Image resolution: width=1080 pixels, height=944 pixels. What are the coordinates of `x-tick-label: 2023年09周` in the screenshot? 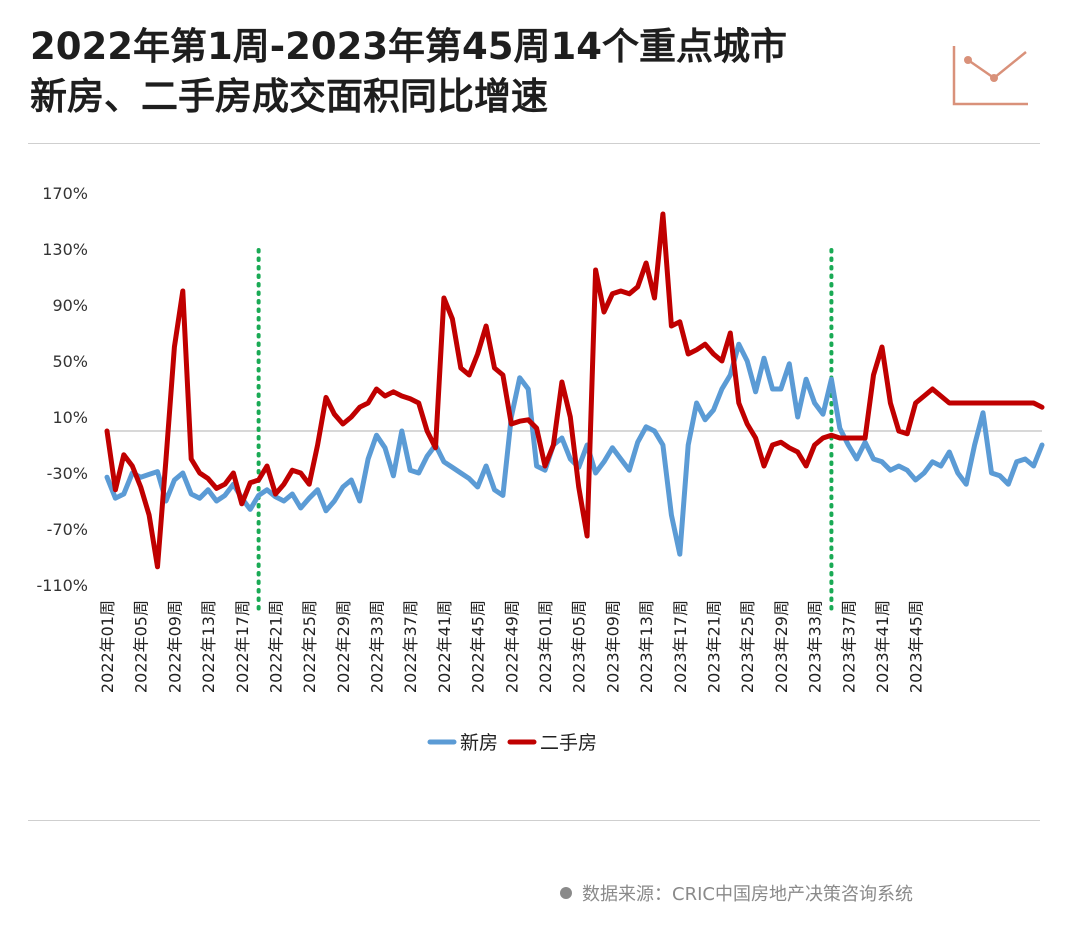 It's located at (612, 646).